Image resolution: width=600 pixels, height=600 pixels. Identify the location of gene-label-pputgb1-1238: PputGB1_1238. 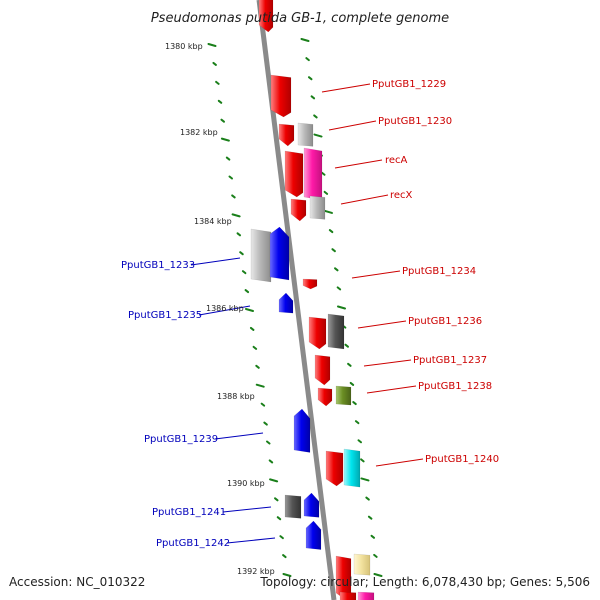
(455, 386).